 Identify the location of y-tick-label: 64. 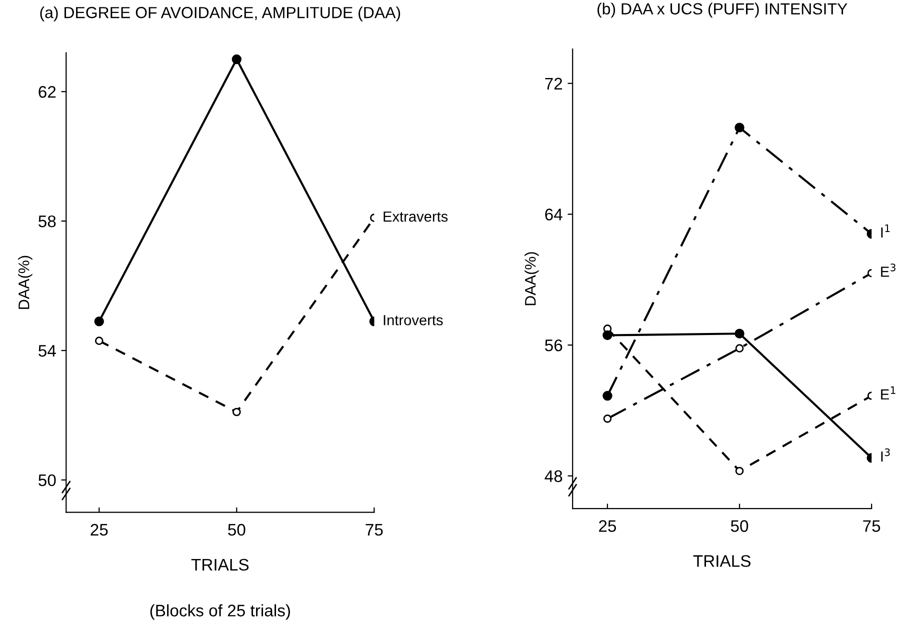
(553, 214).